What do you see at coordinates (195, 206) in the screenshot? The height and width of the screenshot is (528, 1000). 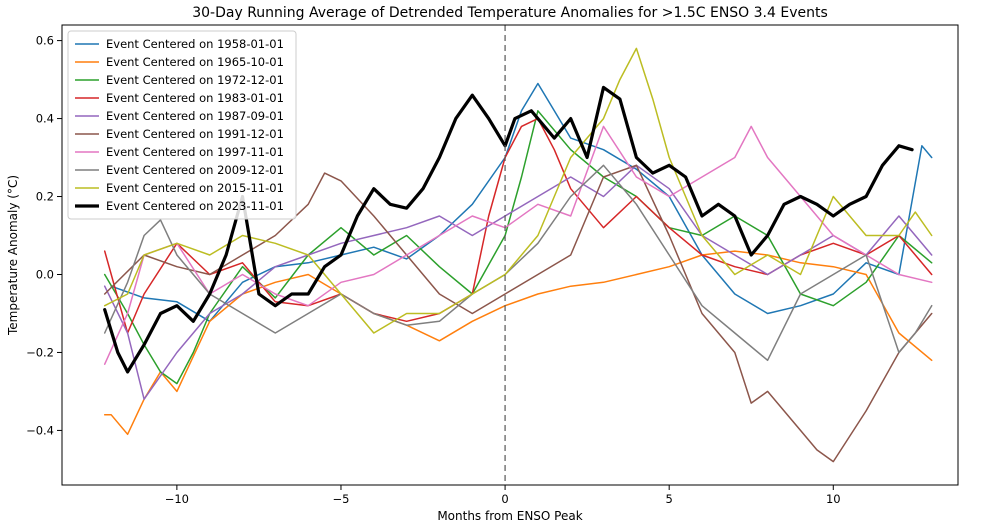 I see `legend-entry: Event Centered on 2023-11-01` at bounding box center [195, 206].